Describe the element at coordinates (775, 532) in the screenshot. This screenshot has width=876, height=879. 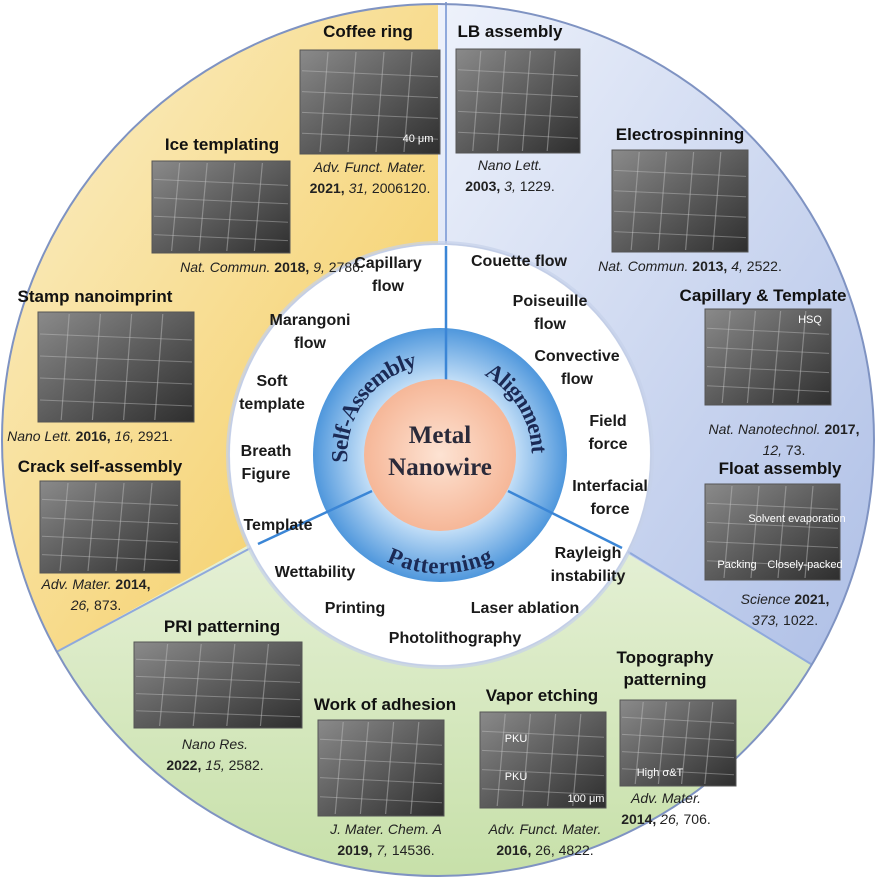
I see `image: Solvent evaporation Packing Closely-packed` at that location.